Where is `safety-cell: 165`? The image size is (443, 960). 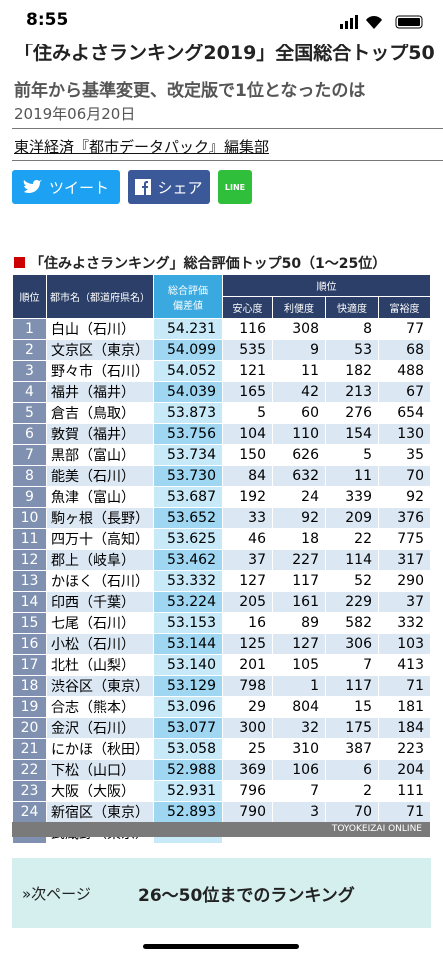 safety-cell: 165 is located at coordinates (247, 392).